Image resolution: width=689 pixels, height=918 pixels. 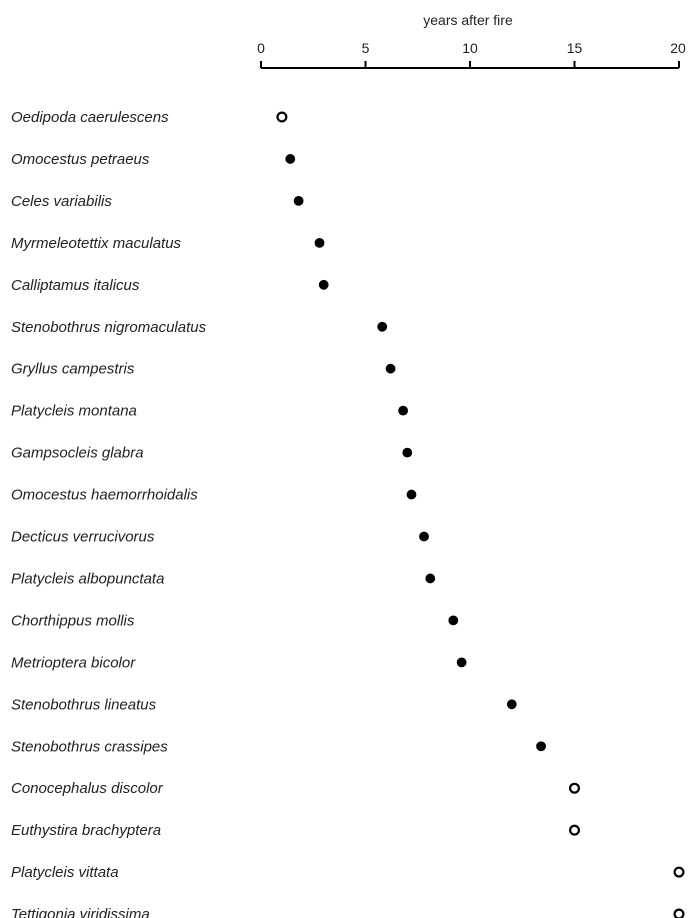 I want to click on species-label: Tettigonia viridissima, so click(x=80, y=912).